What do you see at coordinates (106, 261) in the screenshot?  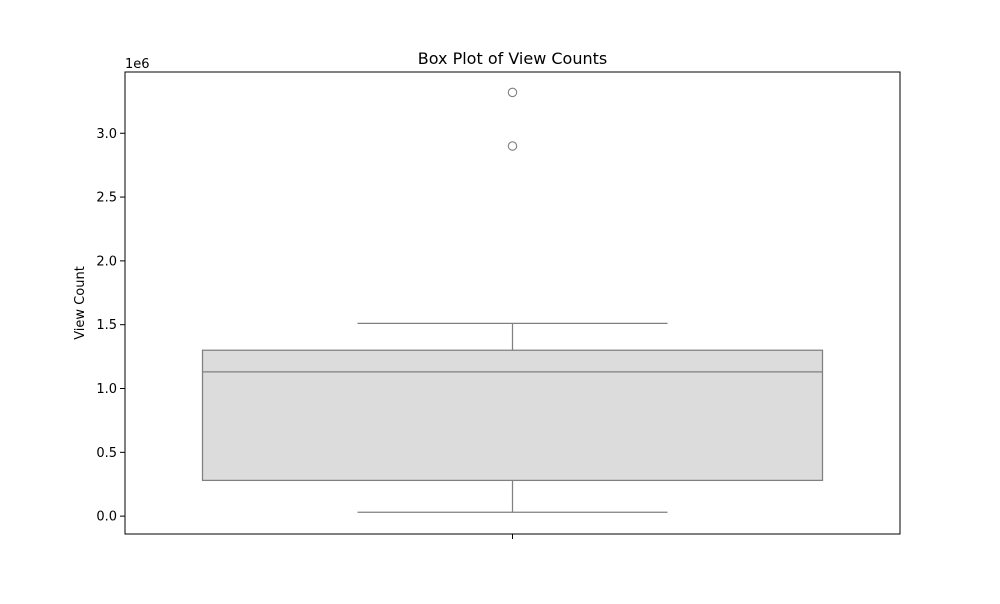 I see `y-tick-label: 2.0` at bounding box center [106, 261].